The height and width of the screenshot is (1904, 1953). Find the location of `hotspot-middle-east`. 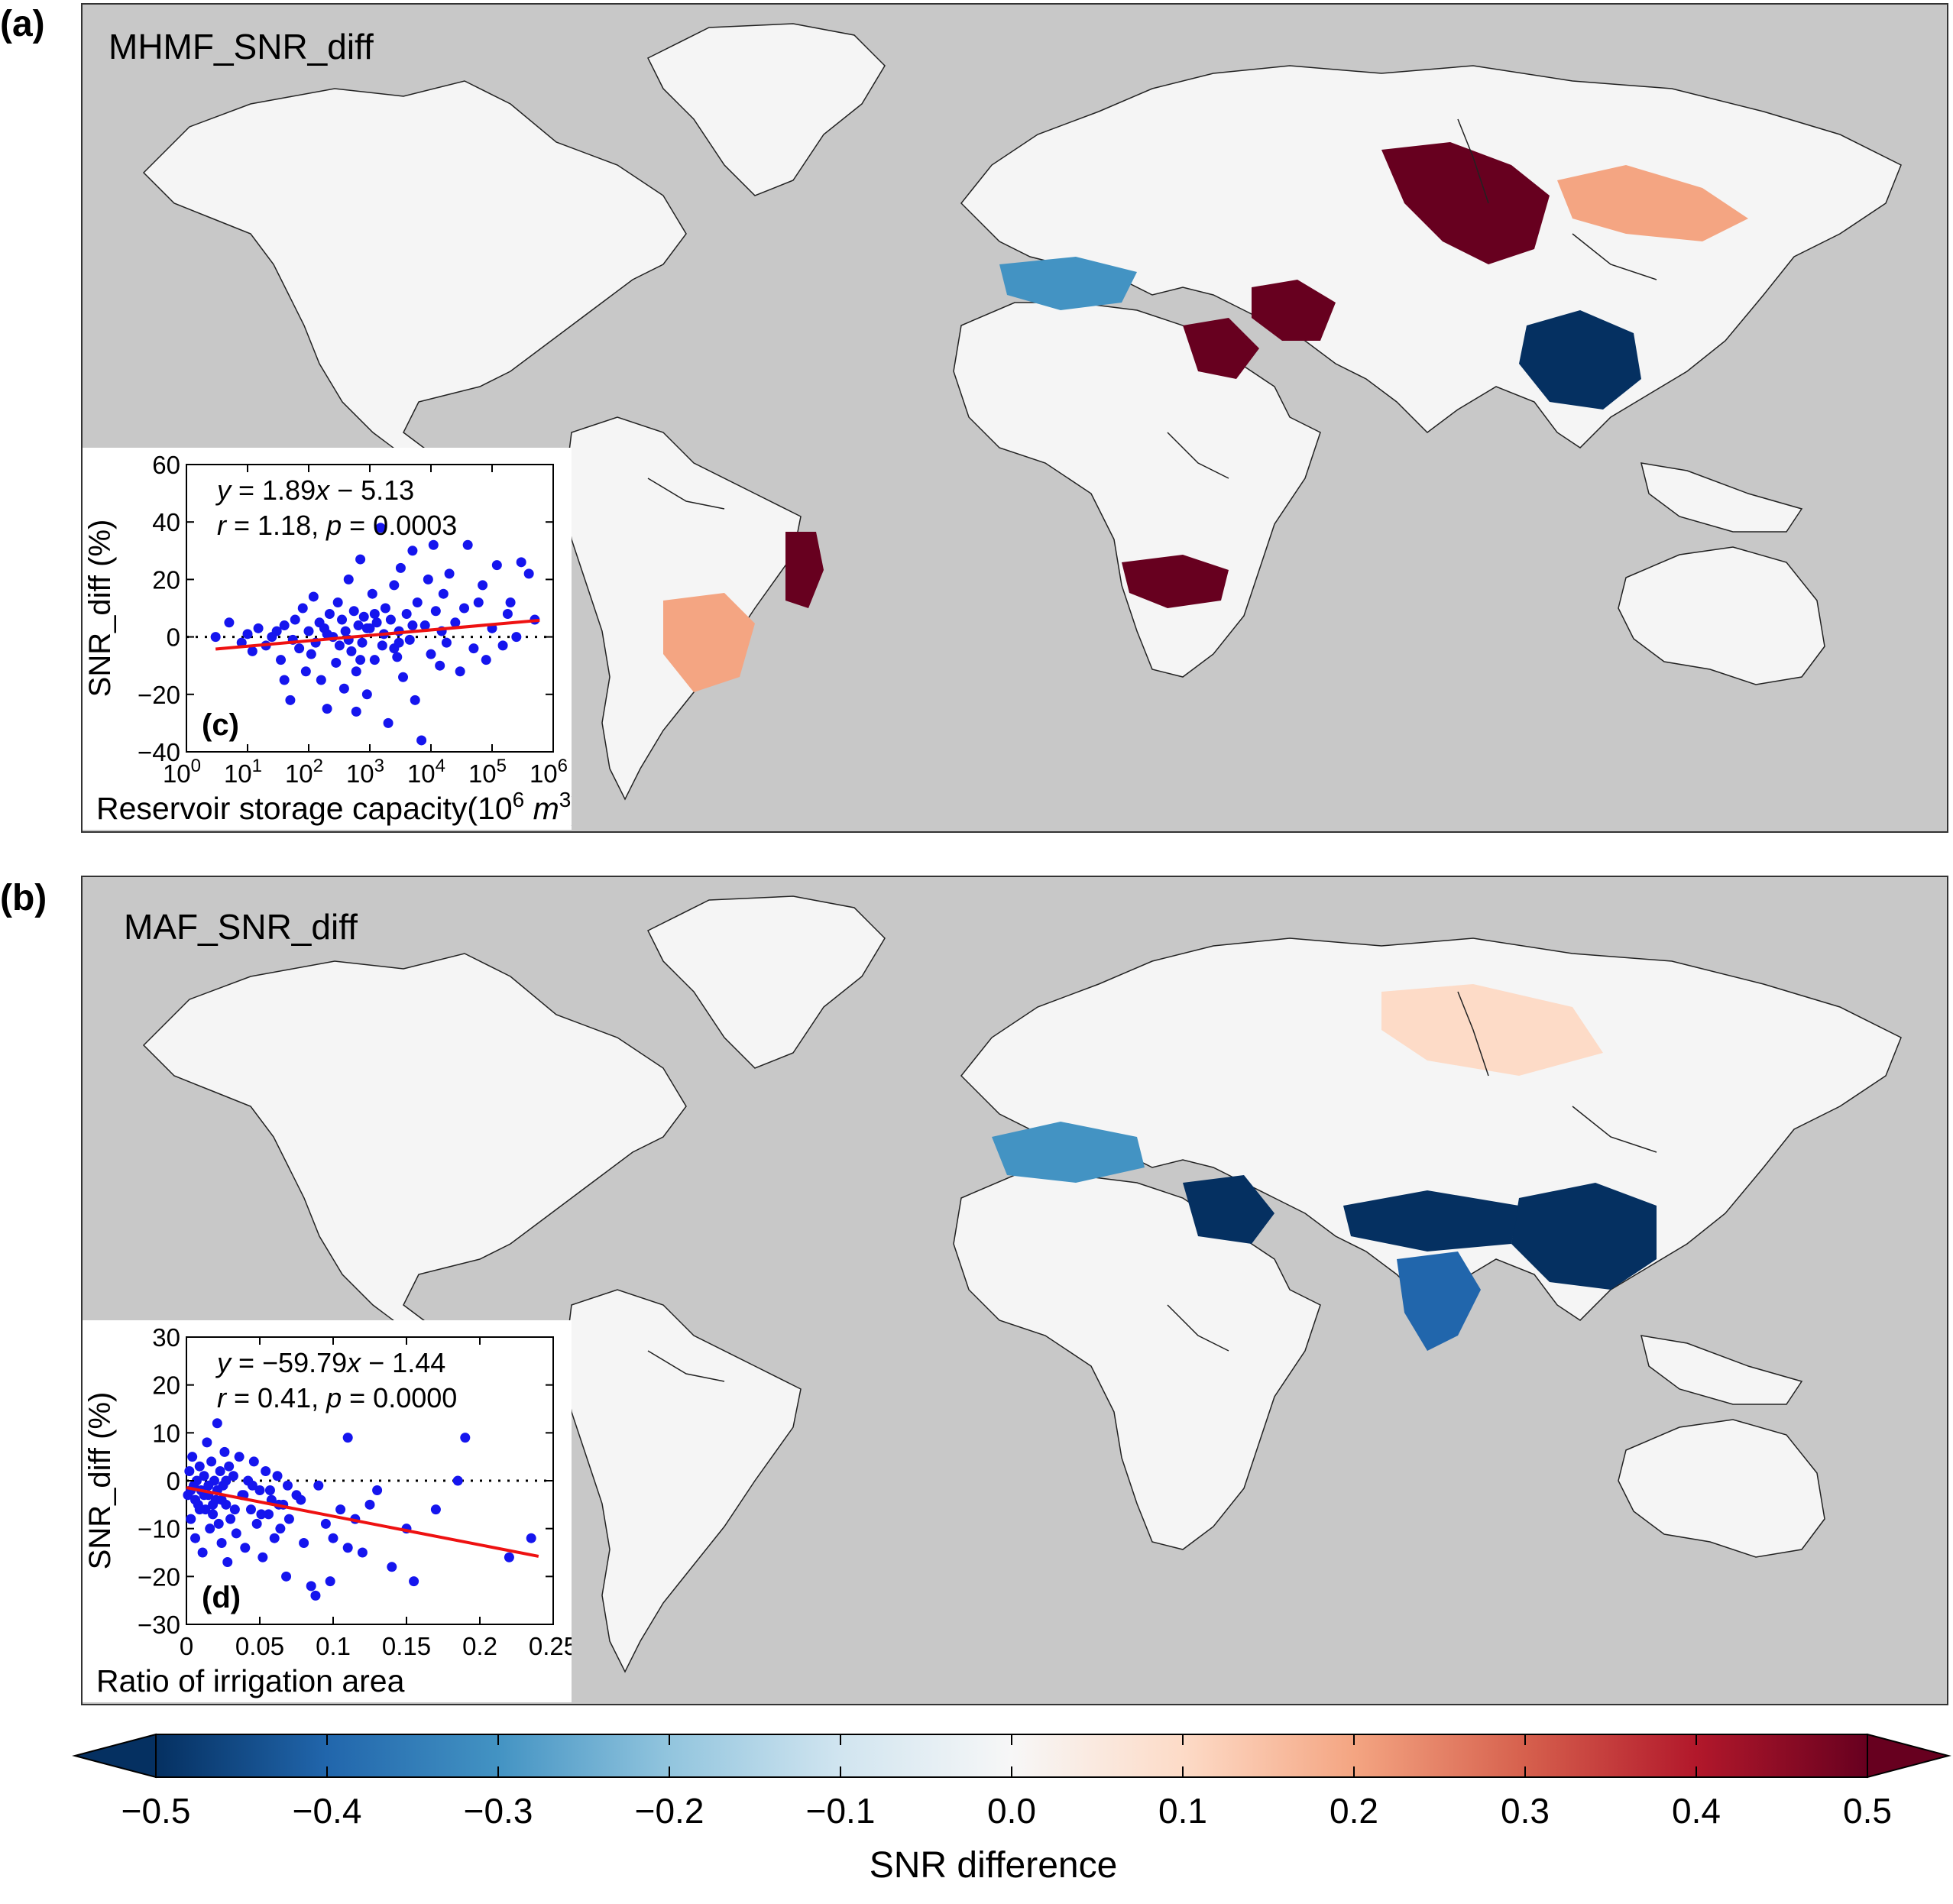

hotspot-middle-east is located at coordinates (1221, 348).